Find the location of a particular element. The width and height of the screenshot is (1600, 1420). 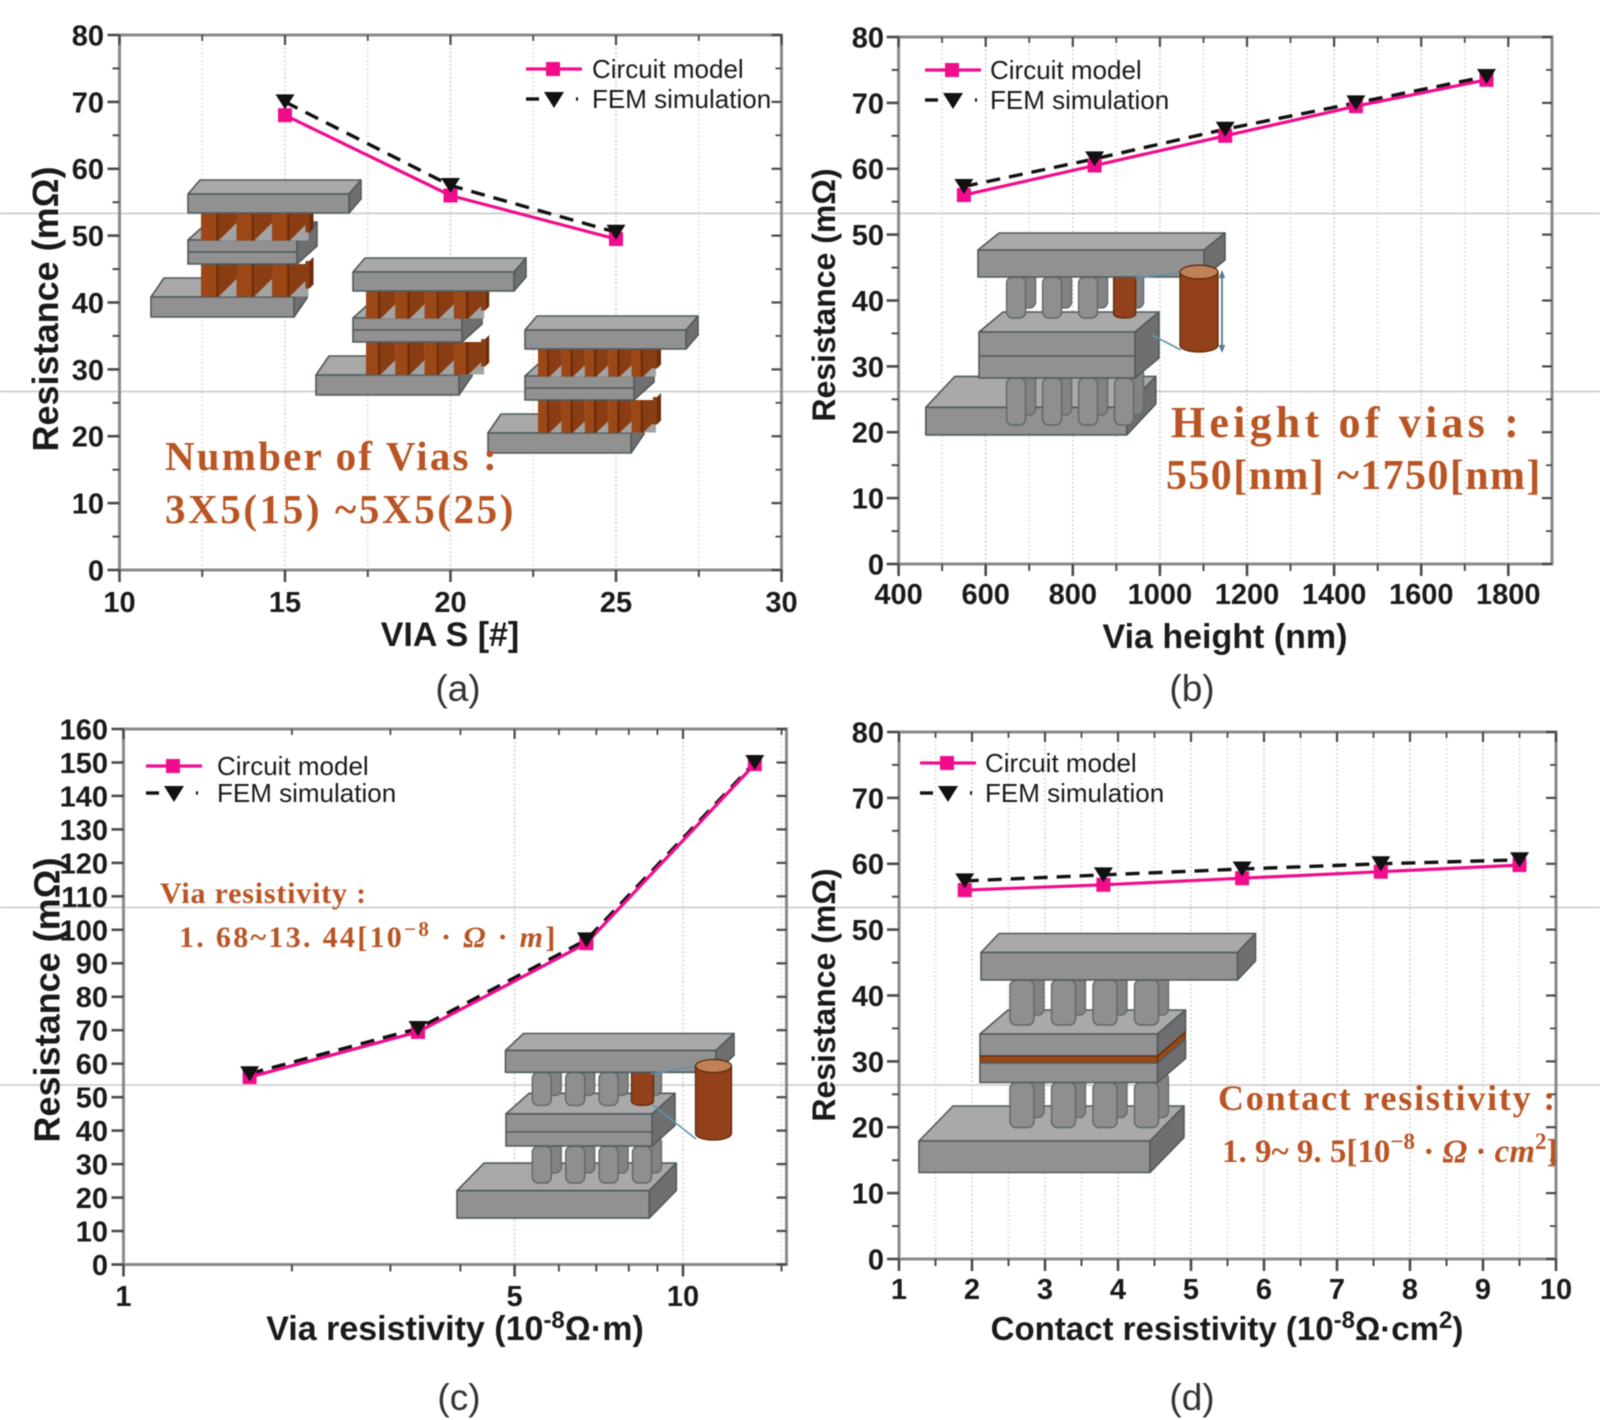

svg-text: 550[nm] ~1750[nm] is located at coordinates (1354, 476).